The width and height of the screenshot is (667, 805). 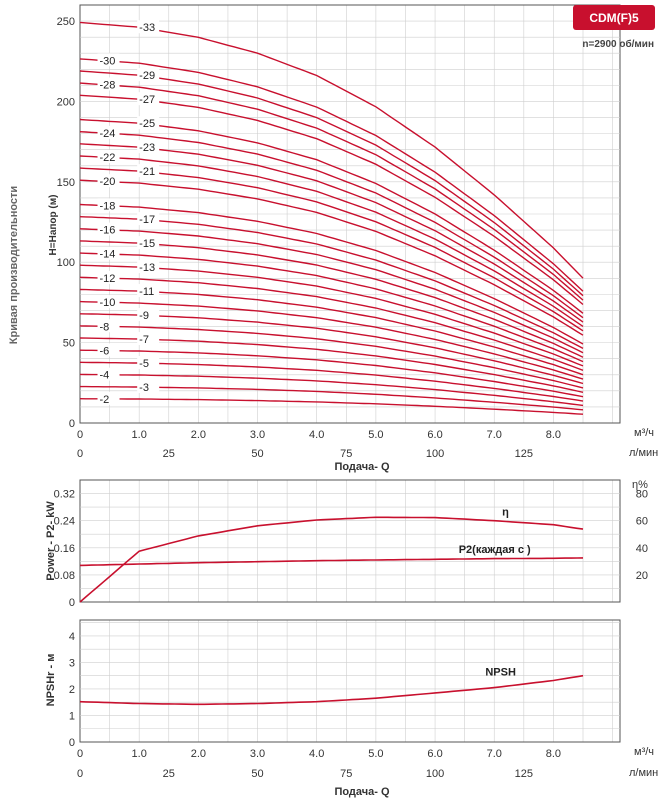 What do you see at coordinates (435, 454) in the screenshot?
I see `head-x-lmin-tick-label: 100` at bounding box center [435, 454].